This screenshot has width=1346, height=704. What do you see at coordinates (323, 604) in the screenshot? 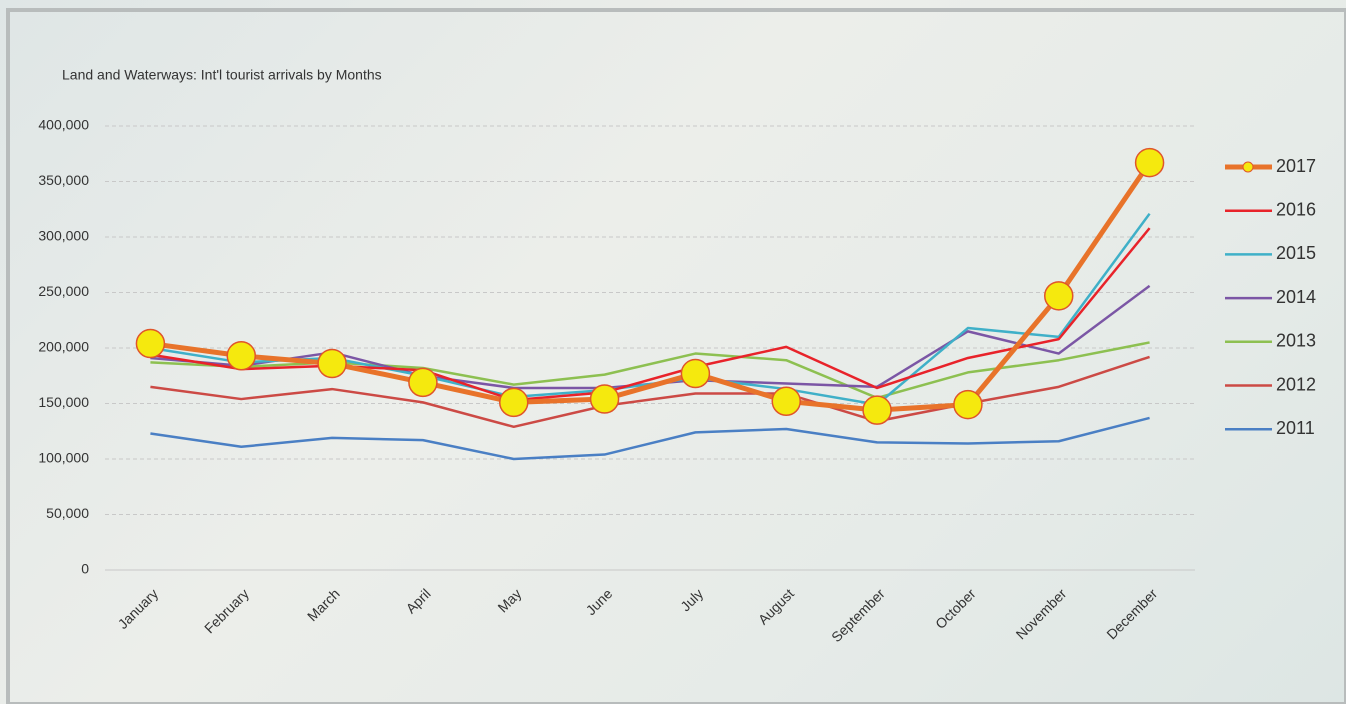
I see `x-tick-label: March` at bounding box center [323, 604].